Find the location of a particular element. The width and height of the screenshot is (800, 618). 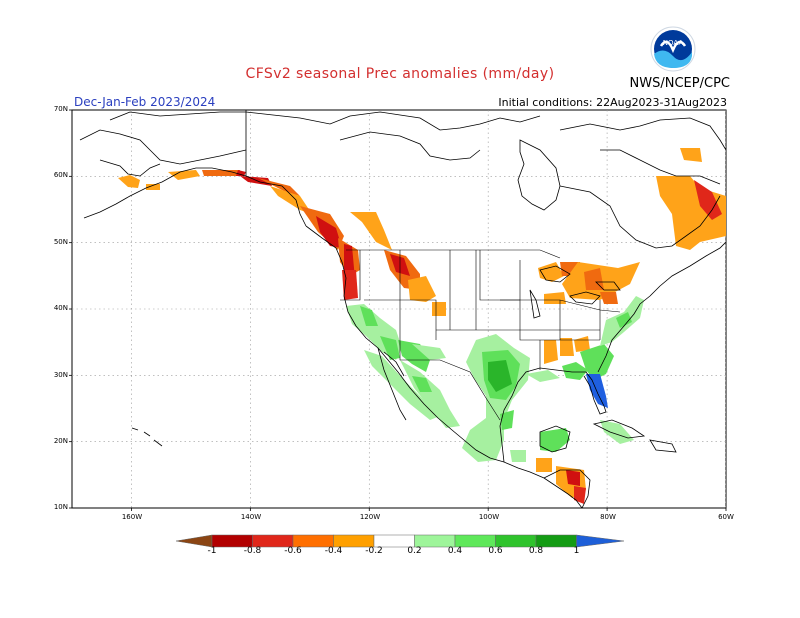

political-borders is located at coordinates (480, 335).